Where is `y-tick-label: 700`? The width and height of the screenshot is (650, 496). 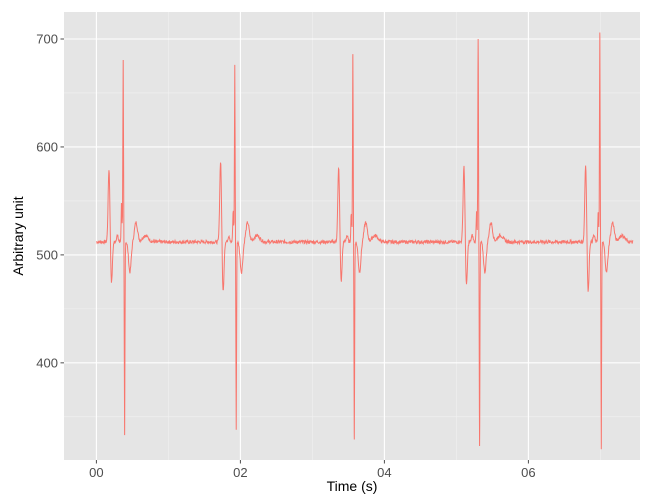
y-tick-label: 700 is located at coordinates (47, 38).